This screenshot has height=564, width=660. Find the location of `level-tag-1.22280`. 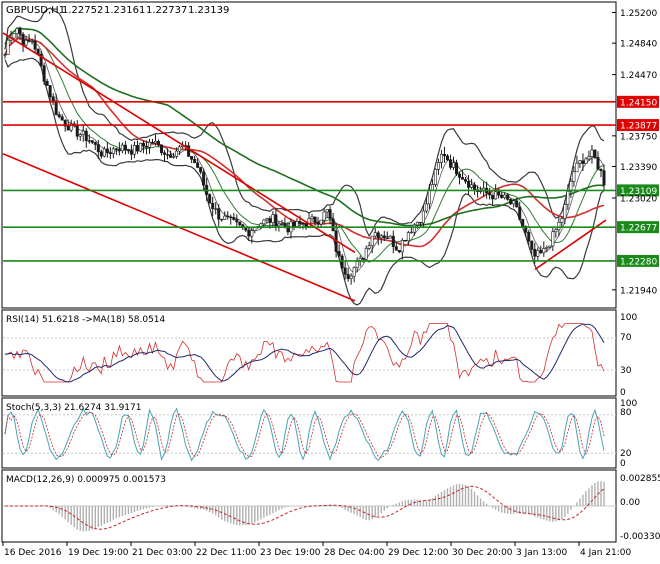

level-tag-1.22280 is located at coordinates (638, 260).